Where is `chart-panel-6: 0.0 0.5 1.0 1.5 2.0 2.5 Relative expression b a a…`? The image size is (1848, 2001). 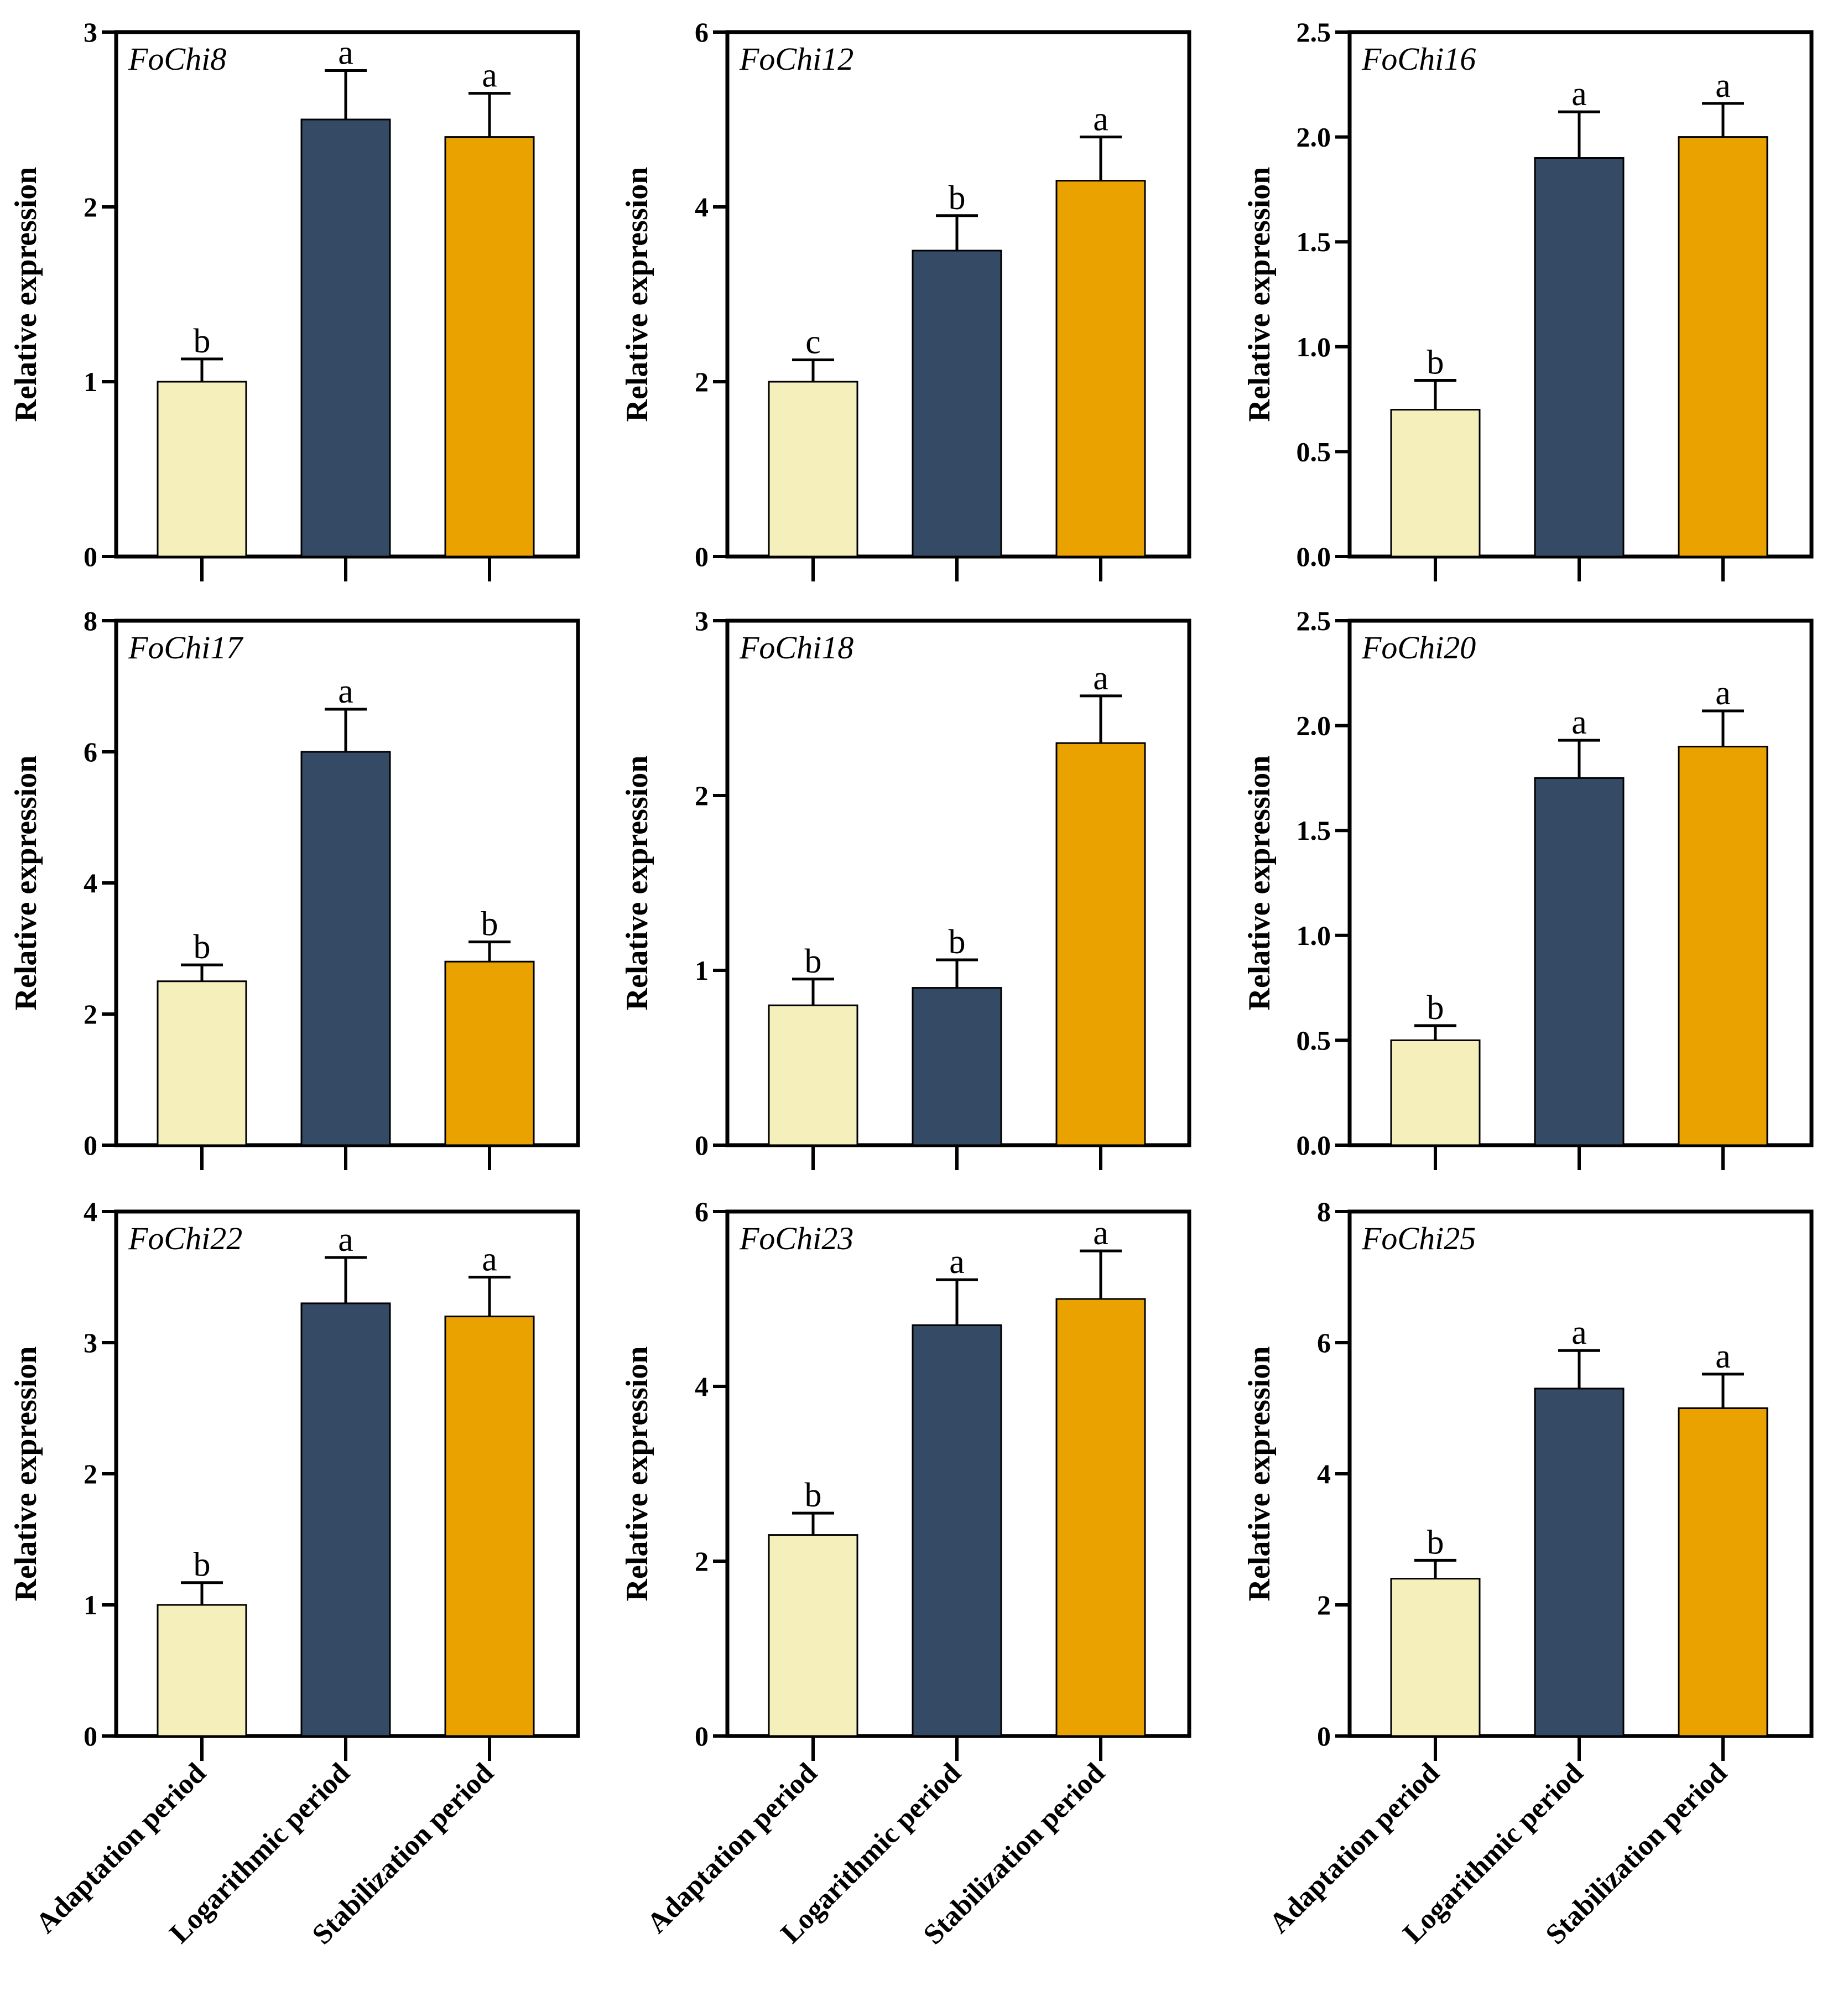
chart-panel-6: 0.0 0.5 1.0 1.5 2.0 2.5 Relative expression b a a… is located at coordinates (1528, 887).